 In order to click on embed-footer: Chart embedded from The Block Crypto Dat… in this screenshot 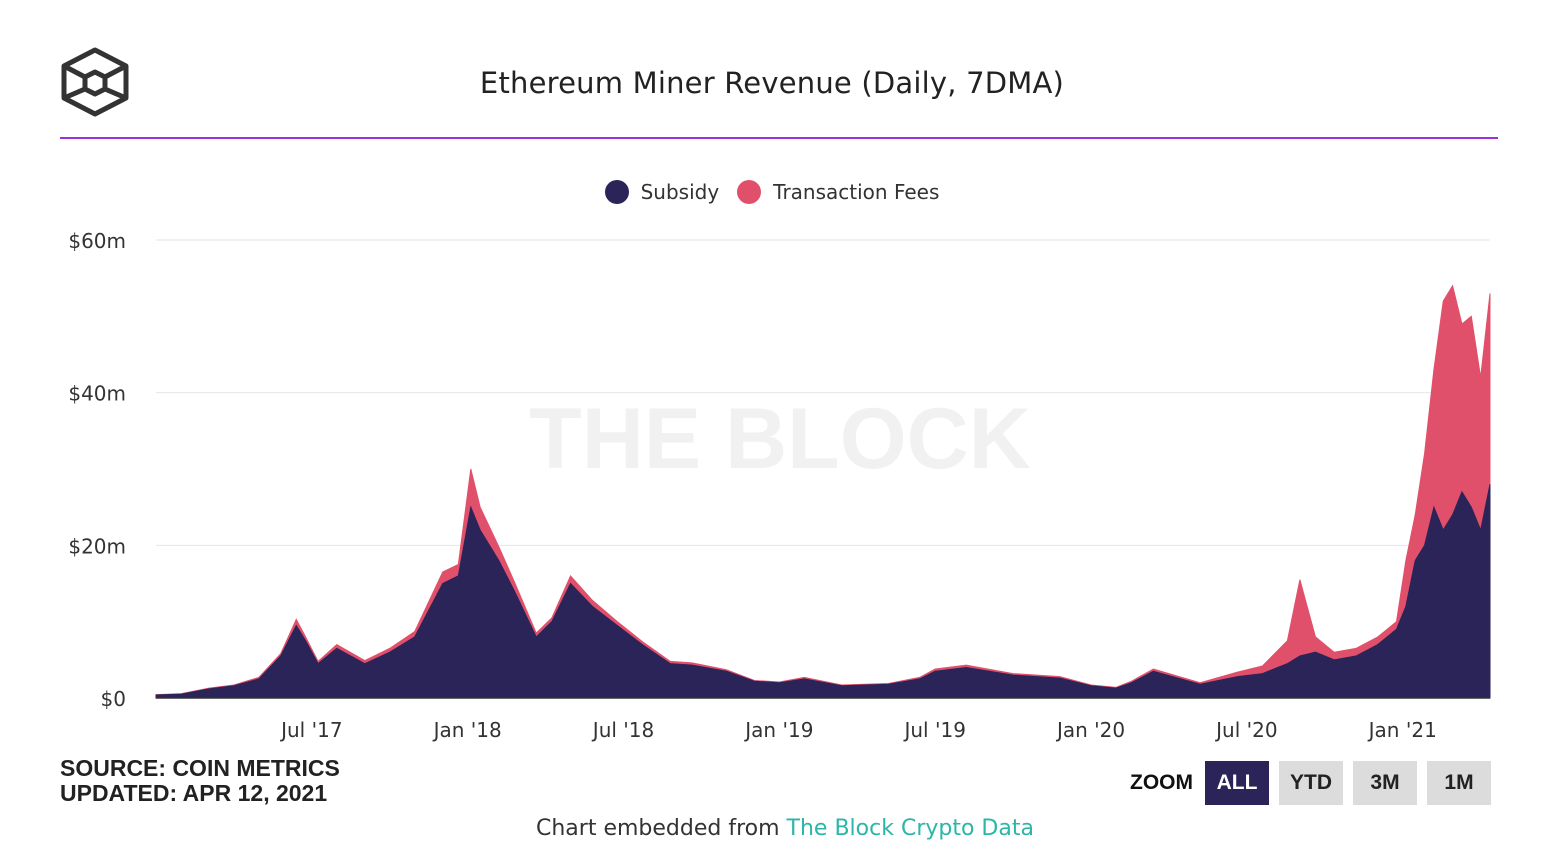, I will do `click(785, 828)`.